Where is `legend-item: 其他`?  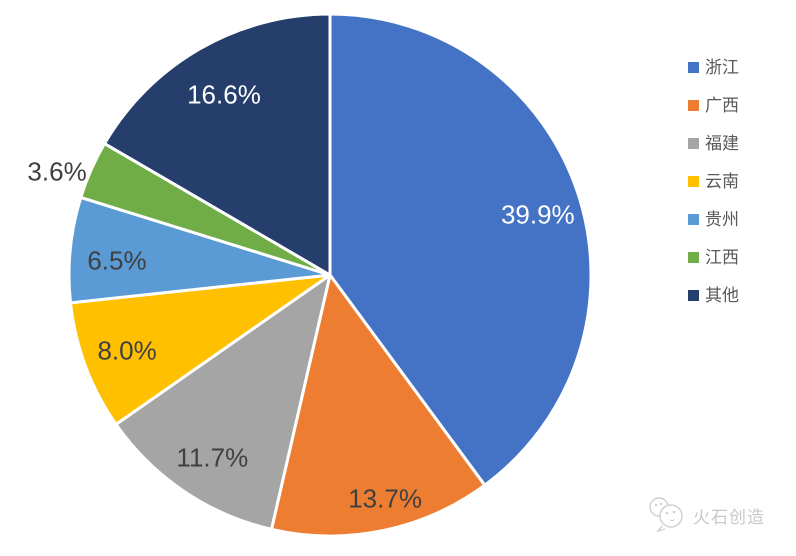 legend-item: 其他 is located at coordinates (713, 295).